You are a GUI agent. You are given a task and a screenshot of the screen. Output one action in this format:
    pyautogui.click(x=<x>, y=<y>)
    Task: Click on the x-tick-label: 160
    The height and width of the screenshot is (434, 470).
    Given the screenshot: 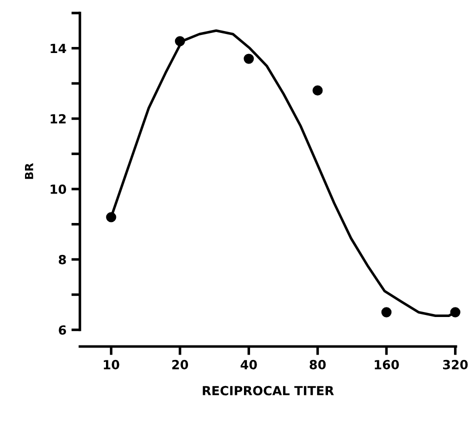 What is the action you would take?
    pyautogui.click(x=386, y=365)
    